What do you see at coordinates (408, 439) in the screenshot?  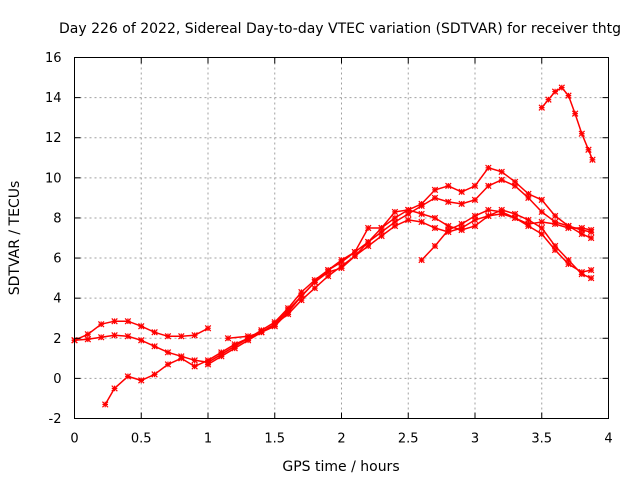 I see `x-tick-label: 2.5` at bounding box center [408, 439].